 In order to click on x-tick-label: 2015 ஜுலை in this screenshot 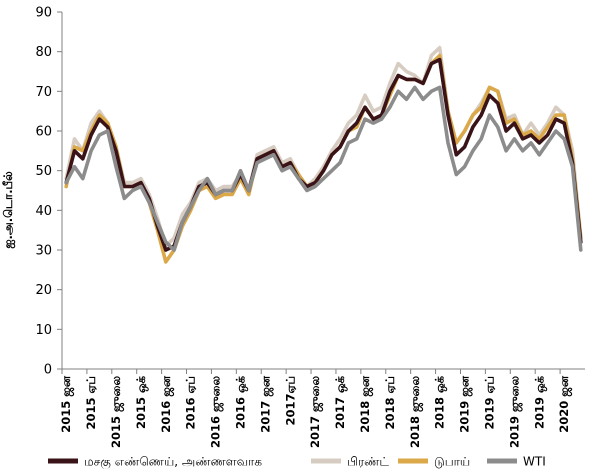, I will do `click(116, 412)`.